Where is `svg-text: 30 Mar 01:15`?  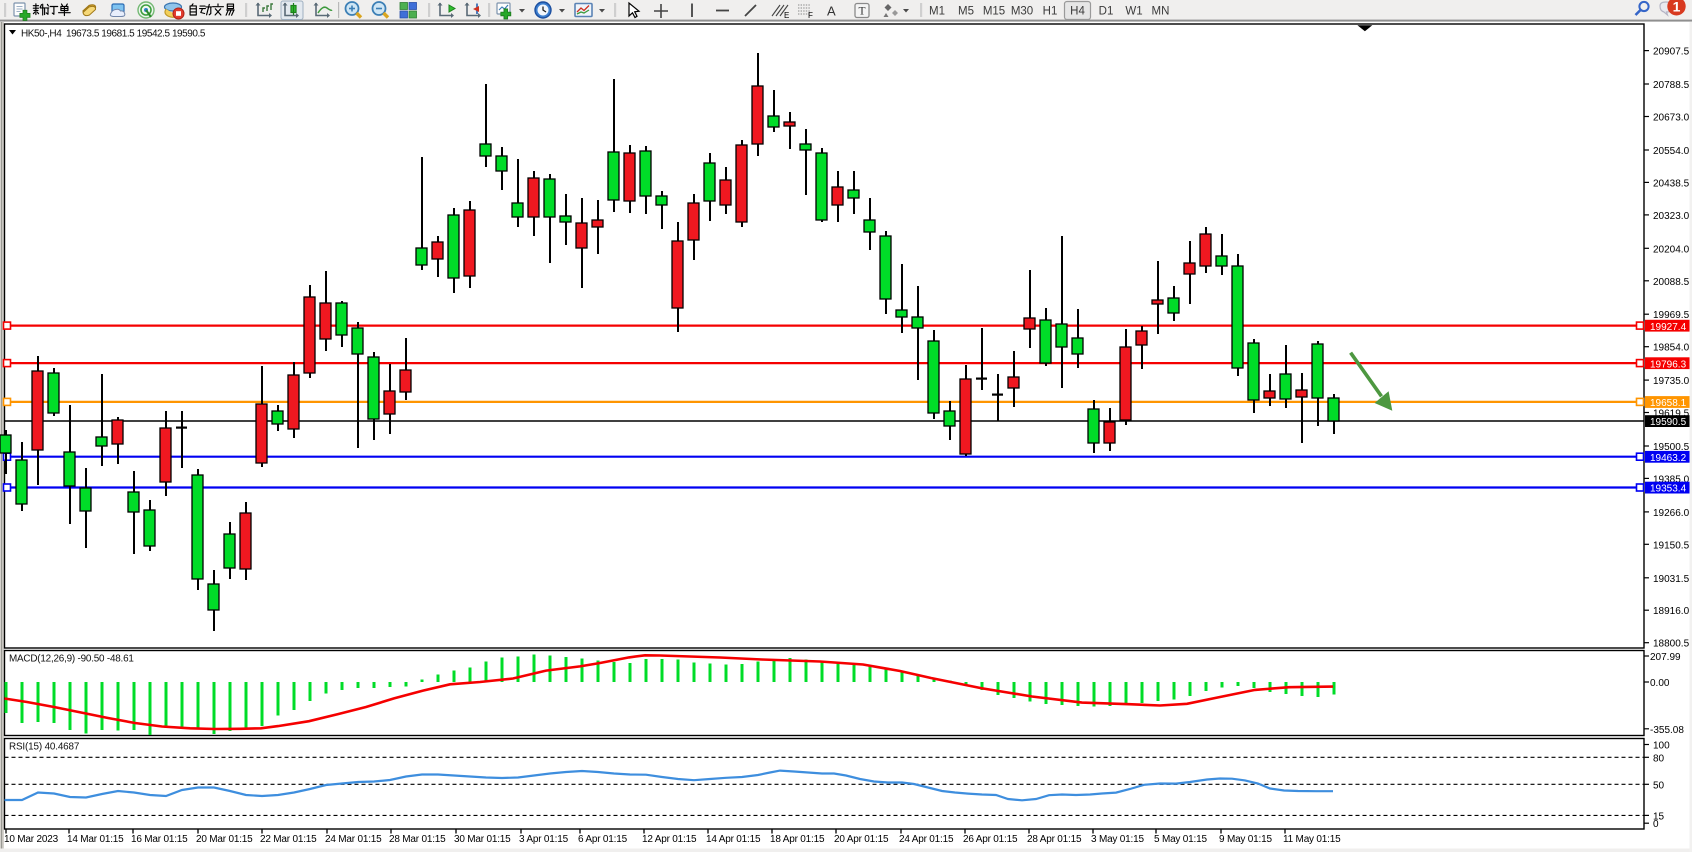 svg-text: 30 Mar 01:15 is located at coordinates (482, 839).